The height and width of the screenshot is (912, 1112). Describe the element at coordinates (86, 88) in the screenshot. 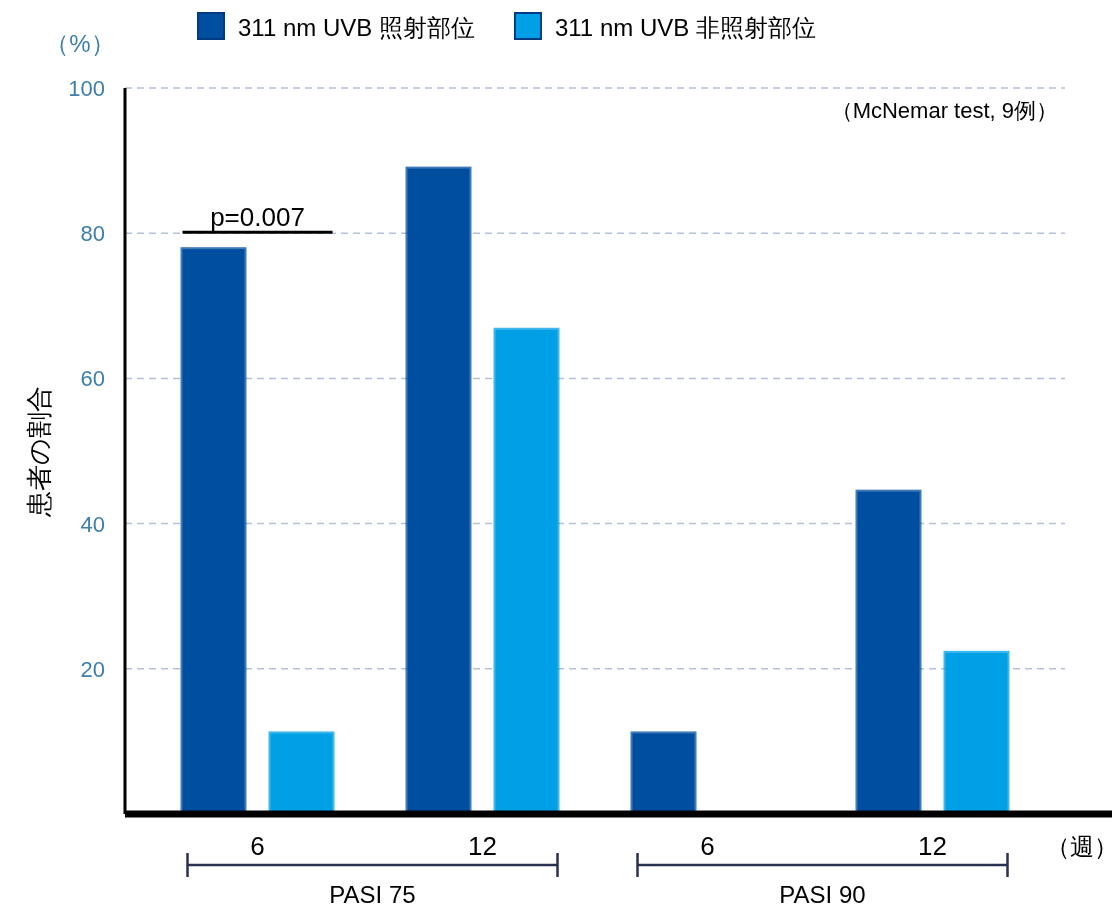

I see `y-tick-label: 100` at that location.